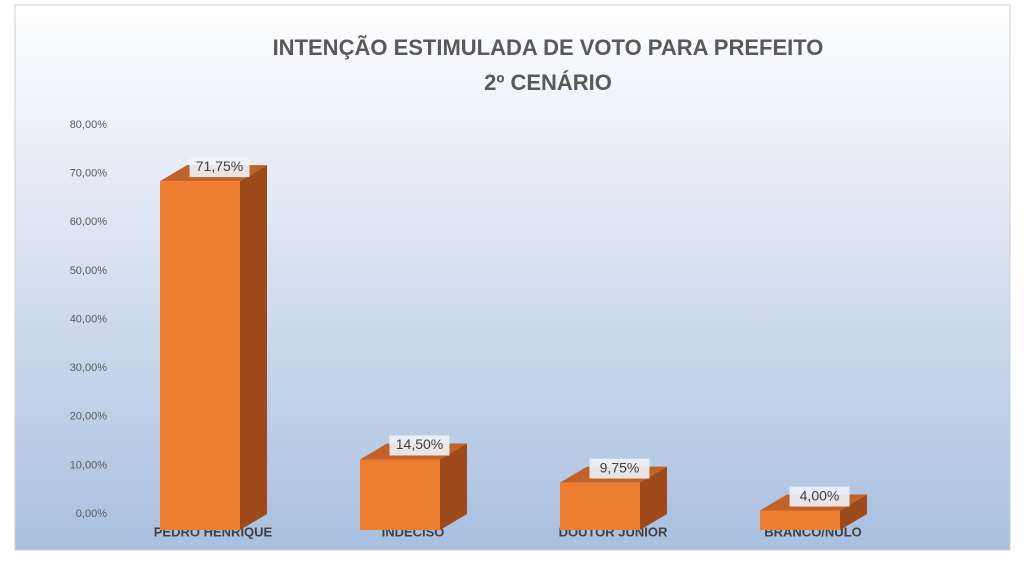 The width and height of the screenshot is (1024, 561). What do you see at coordinates (89, 319) in the screenshot?
I see `y-tick-label: 40,00%` at bounding box center [89, 319].